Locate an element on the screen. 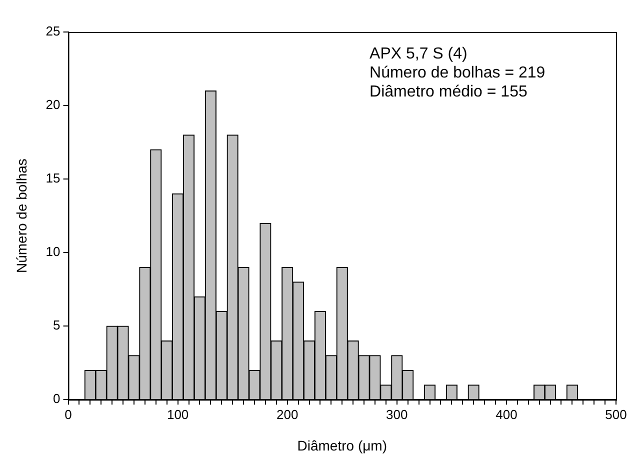  x-tick-label: 500 is located at coordinates (616, 414).